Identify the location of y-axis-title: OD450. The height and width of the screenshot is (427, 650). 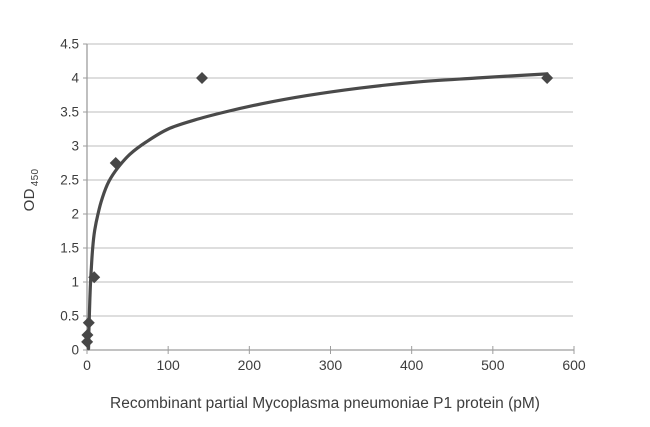
(31, 190).